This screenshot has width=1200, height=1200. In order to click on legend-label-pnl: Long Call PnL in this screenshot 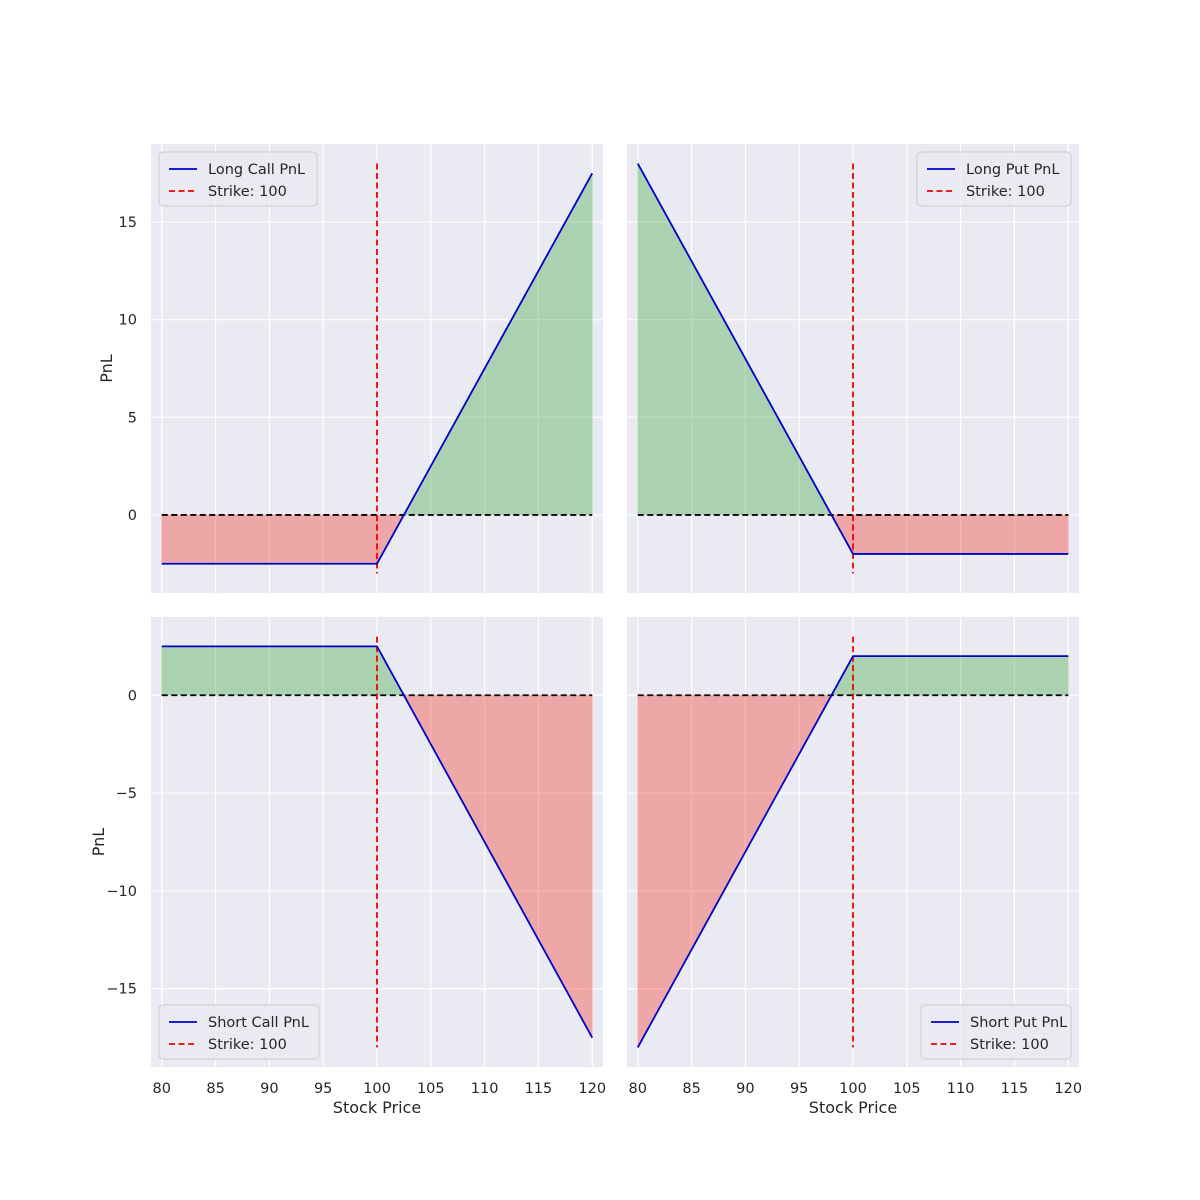, I will do `click(256, 170)`.